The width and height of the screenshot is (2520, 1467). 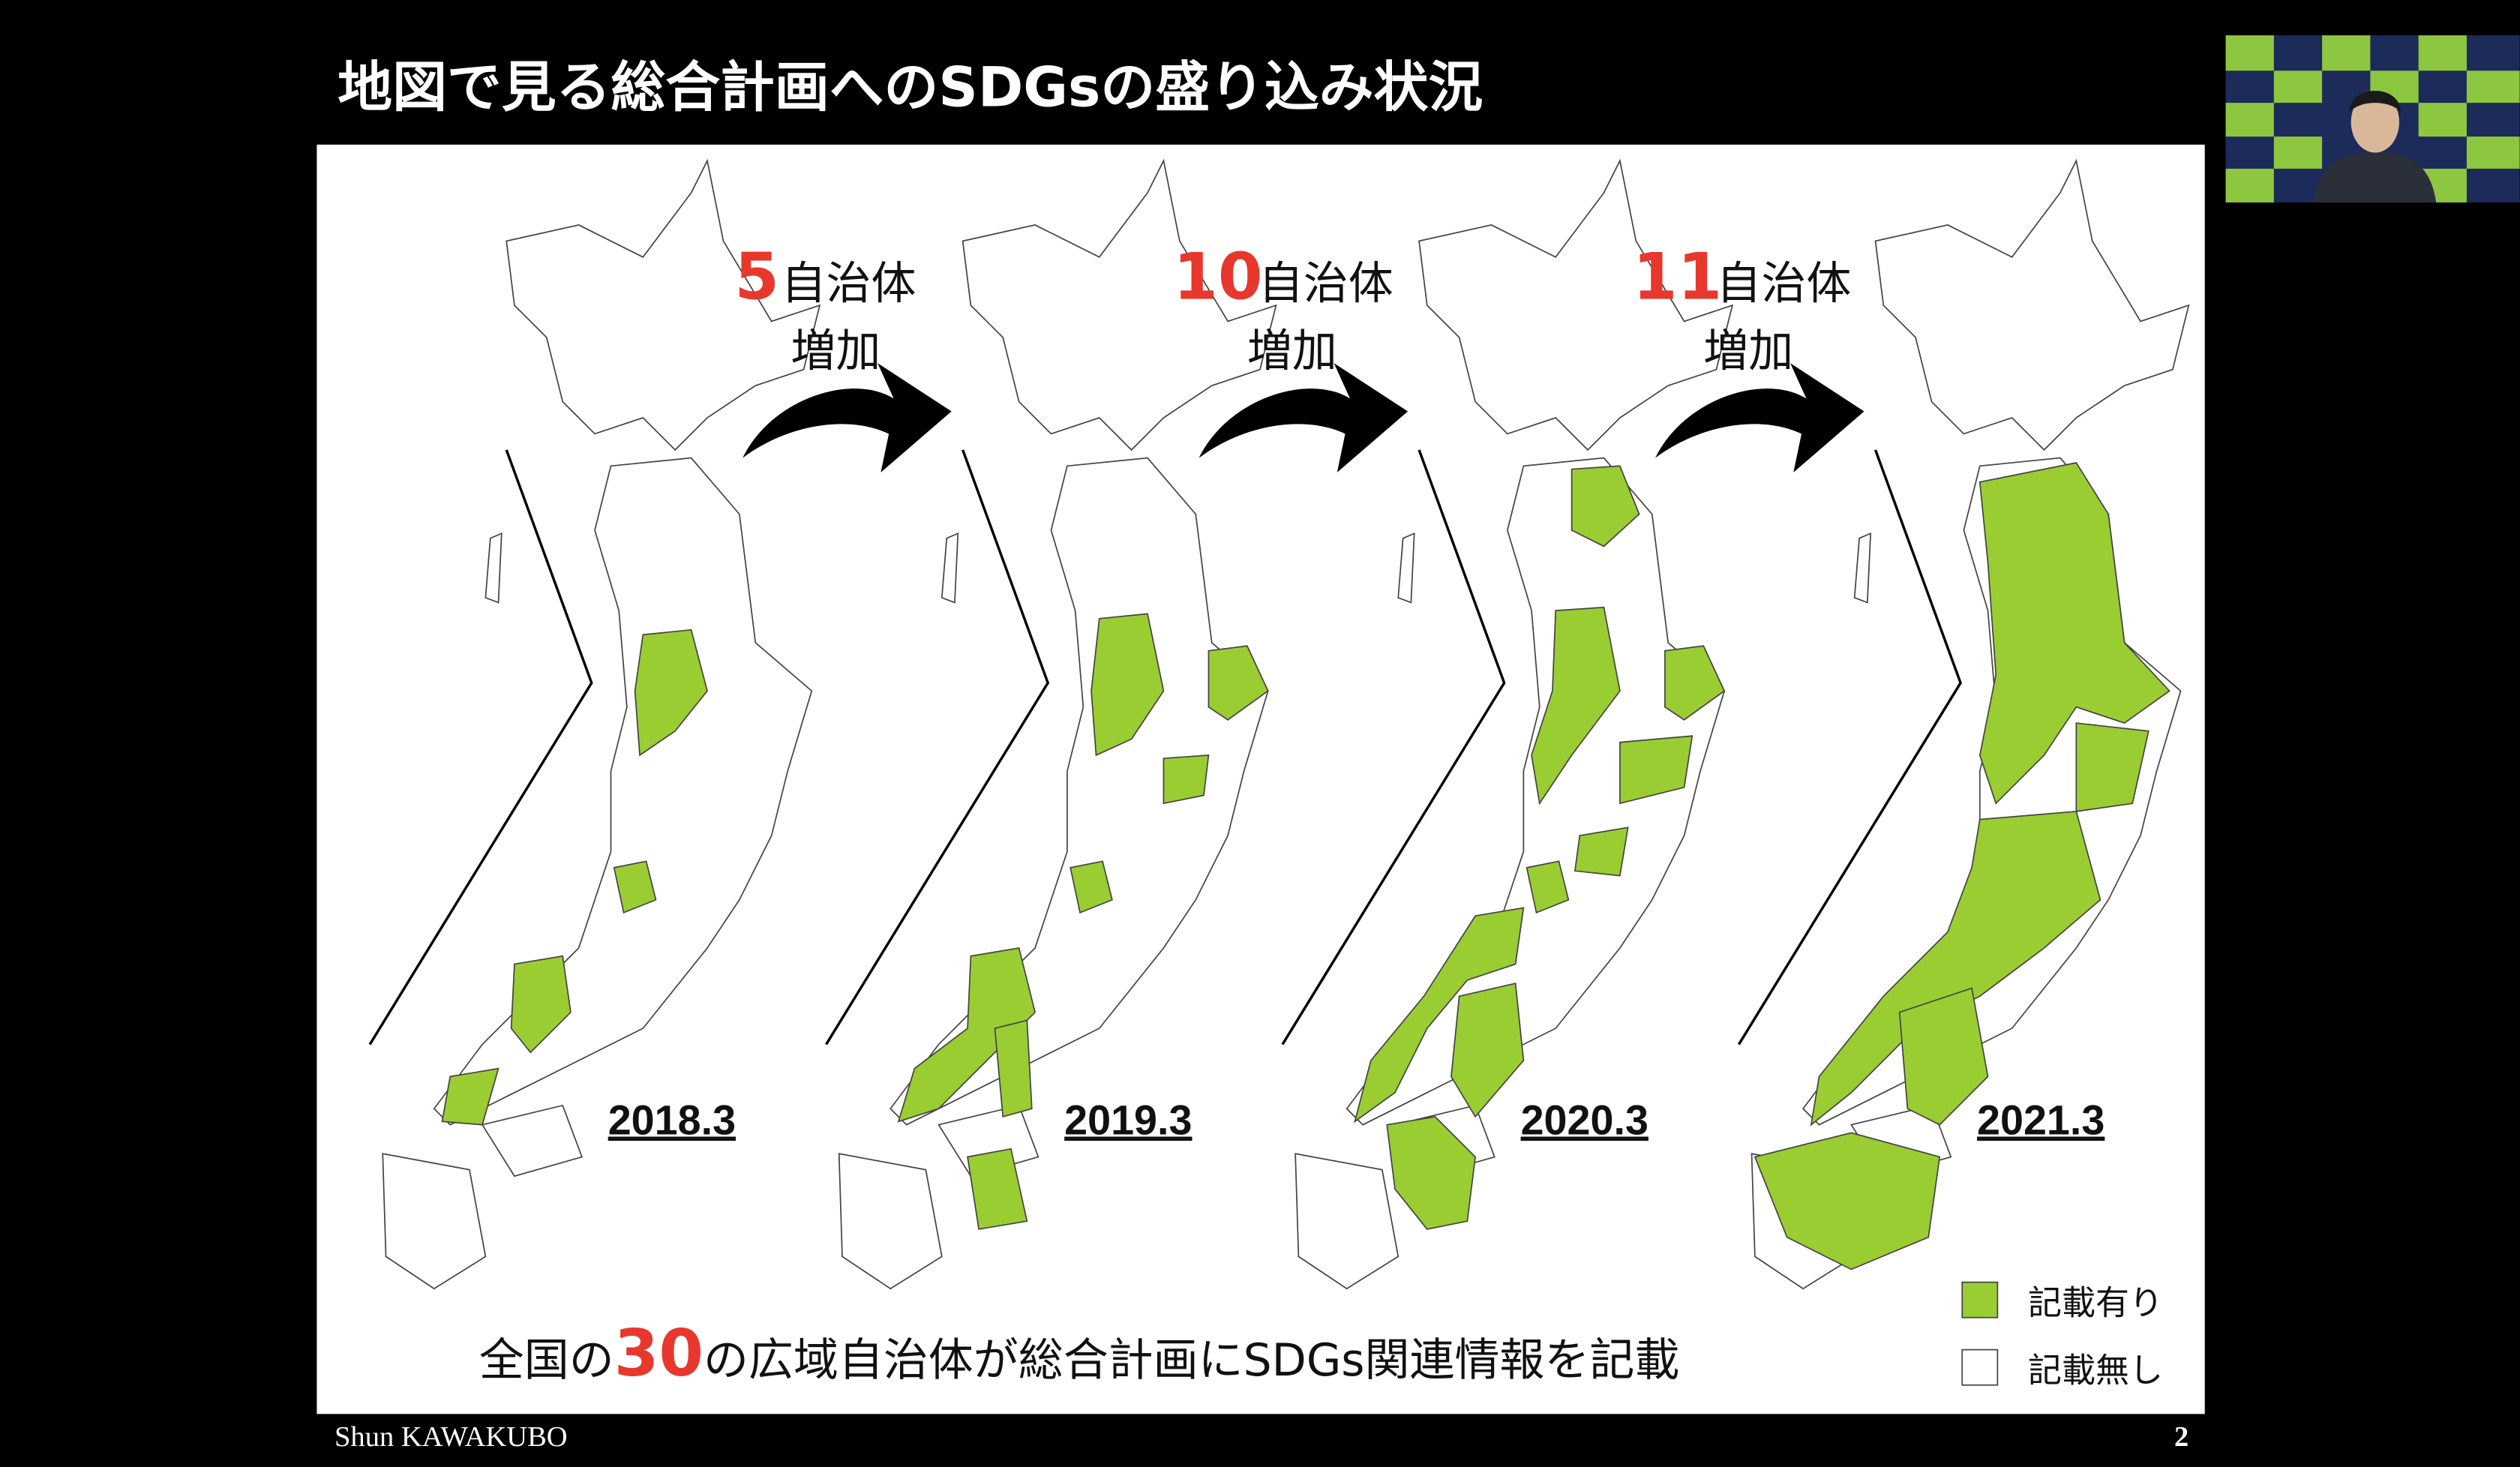 What do you see at coordinates (1356, 1120) in the screenshot?
I see `year-labels: 2018.3 2019.3 2020.3 2021.3` at bounding box center [1356, 1120].